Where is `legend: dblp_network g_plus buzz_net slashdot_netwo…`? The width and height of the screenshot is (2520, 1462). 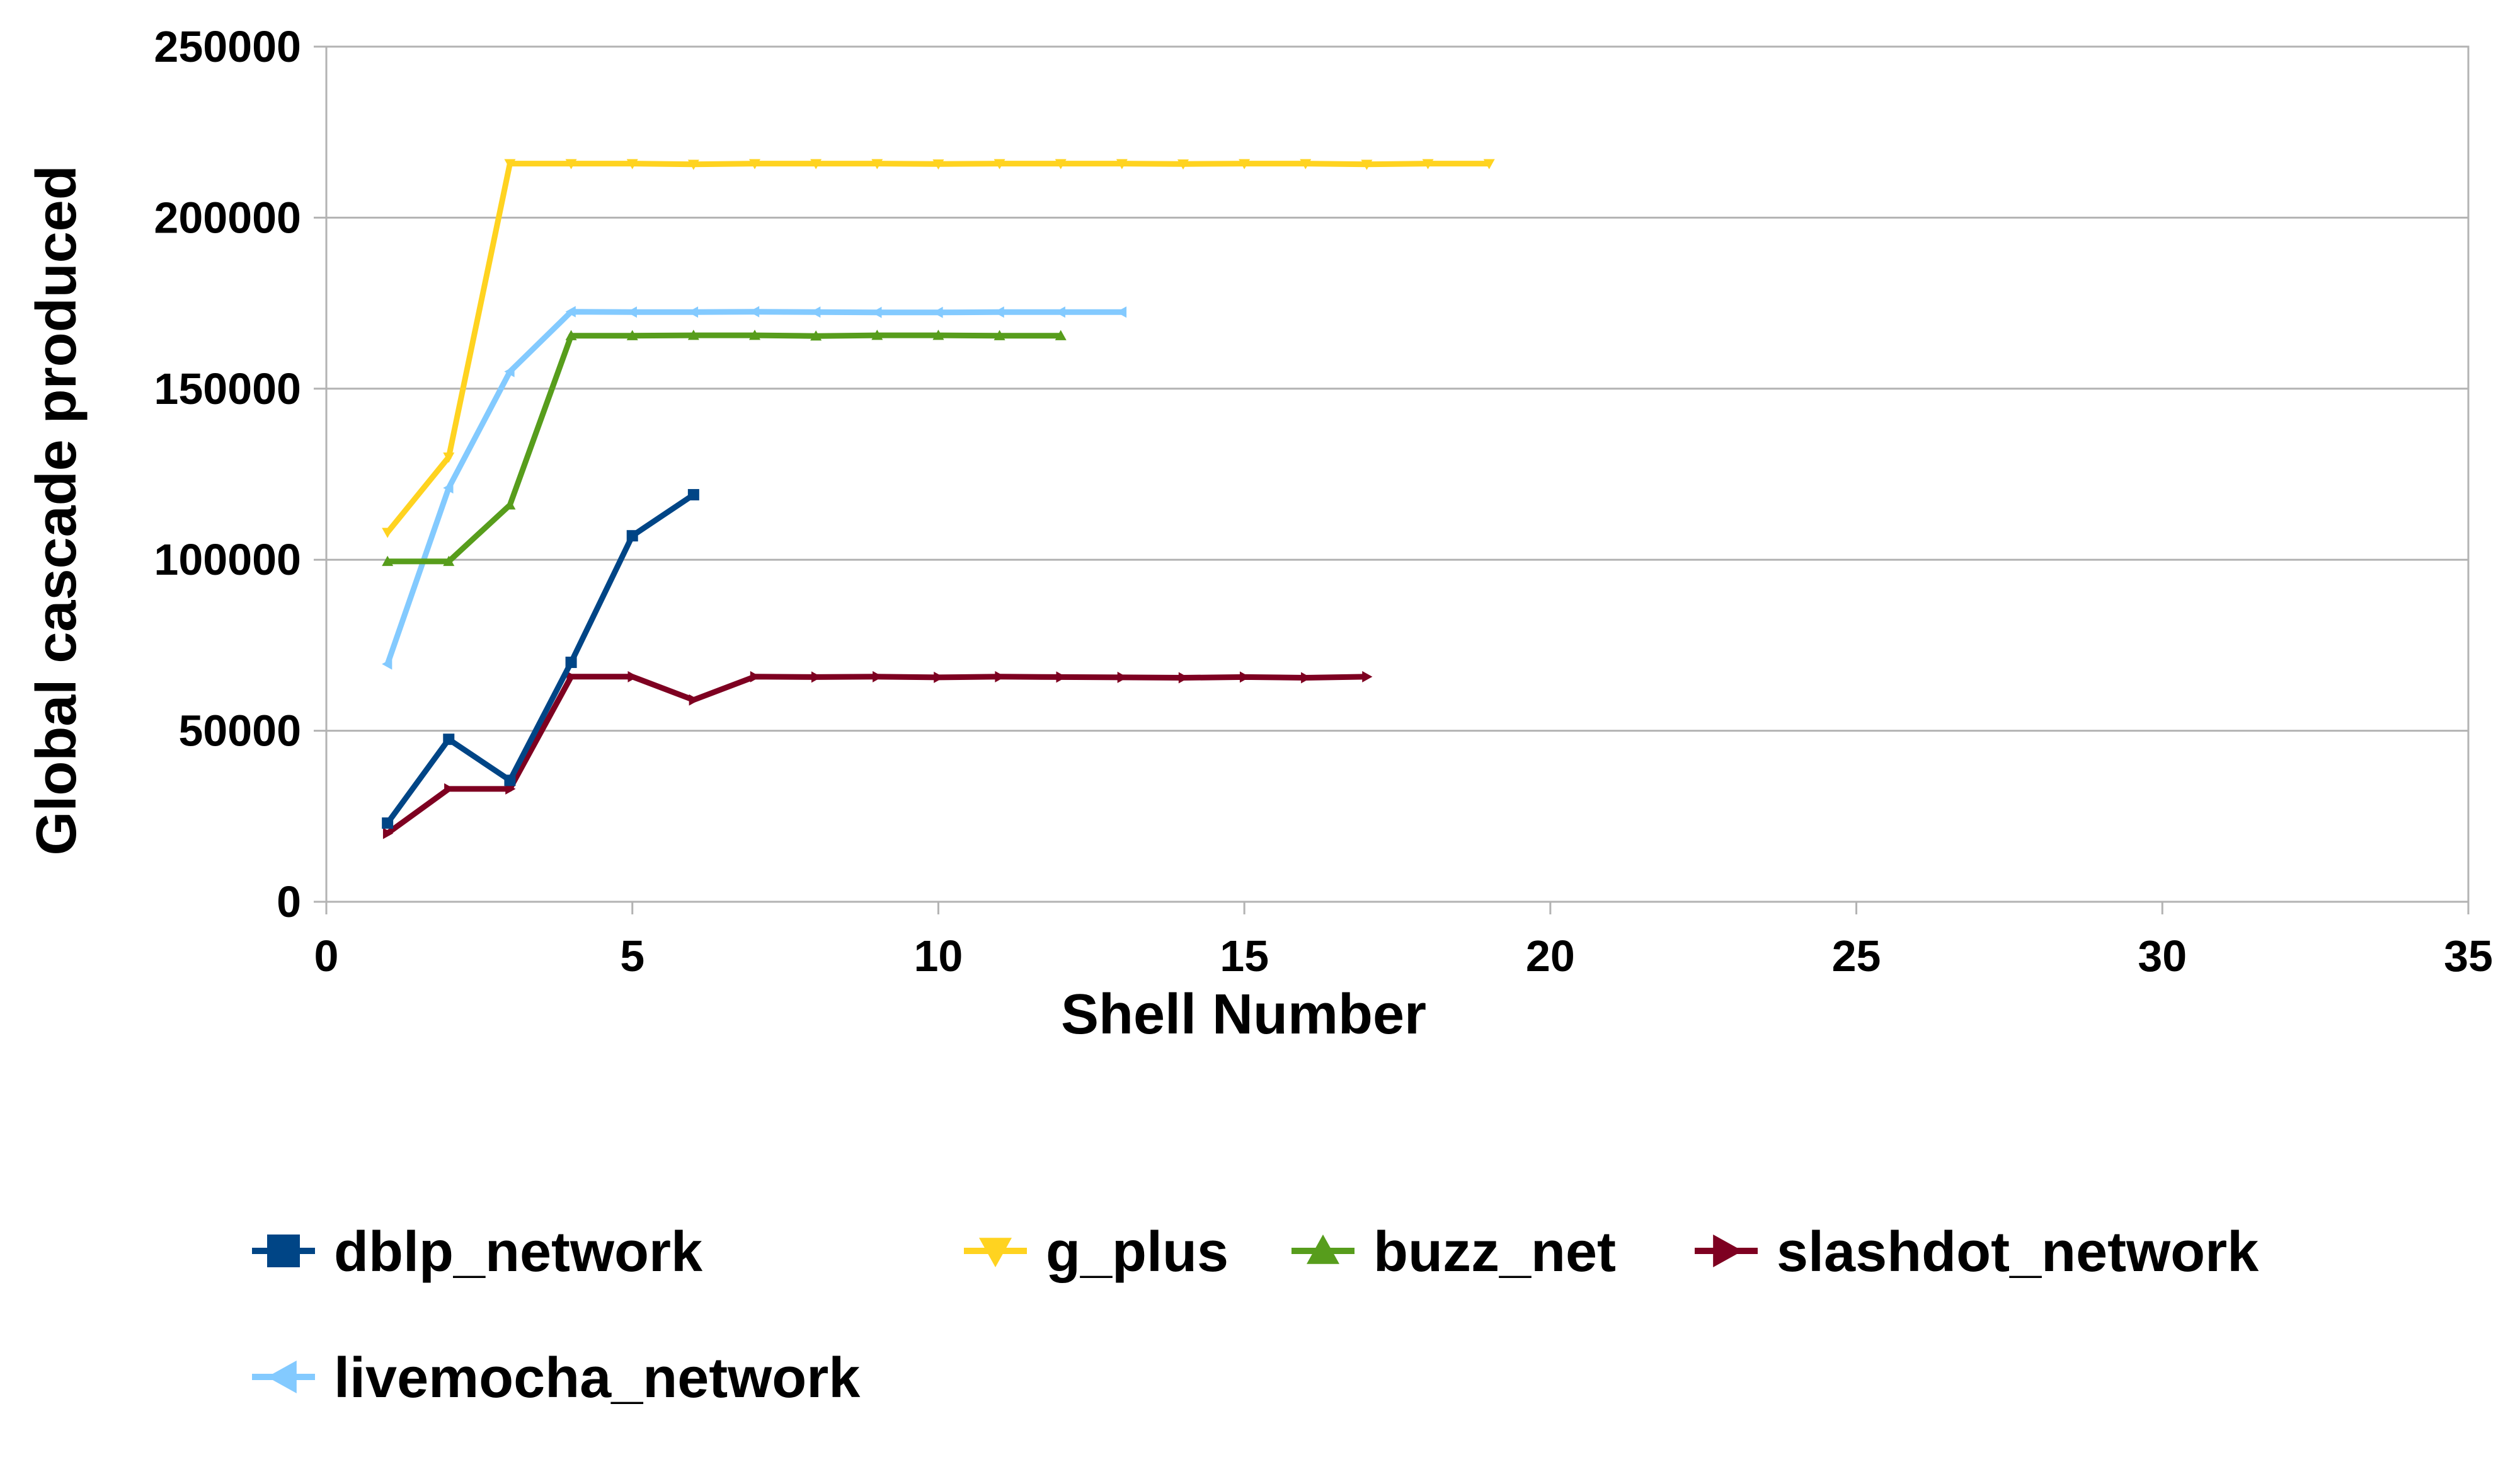
legend: dblp_network g_plus buzz_net slashdot_netwo… is located at coordinates (1255, 1315).